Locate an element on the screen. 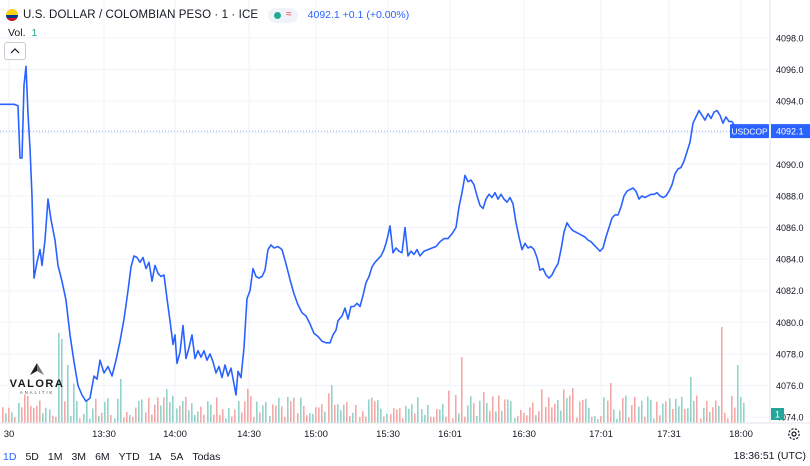 The width and height of the screenshot is (810, 466). timeframe-button-1a: 1A is located at coordinates (155, 457).